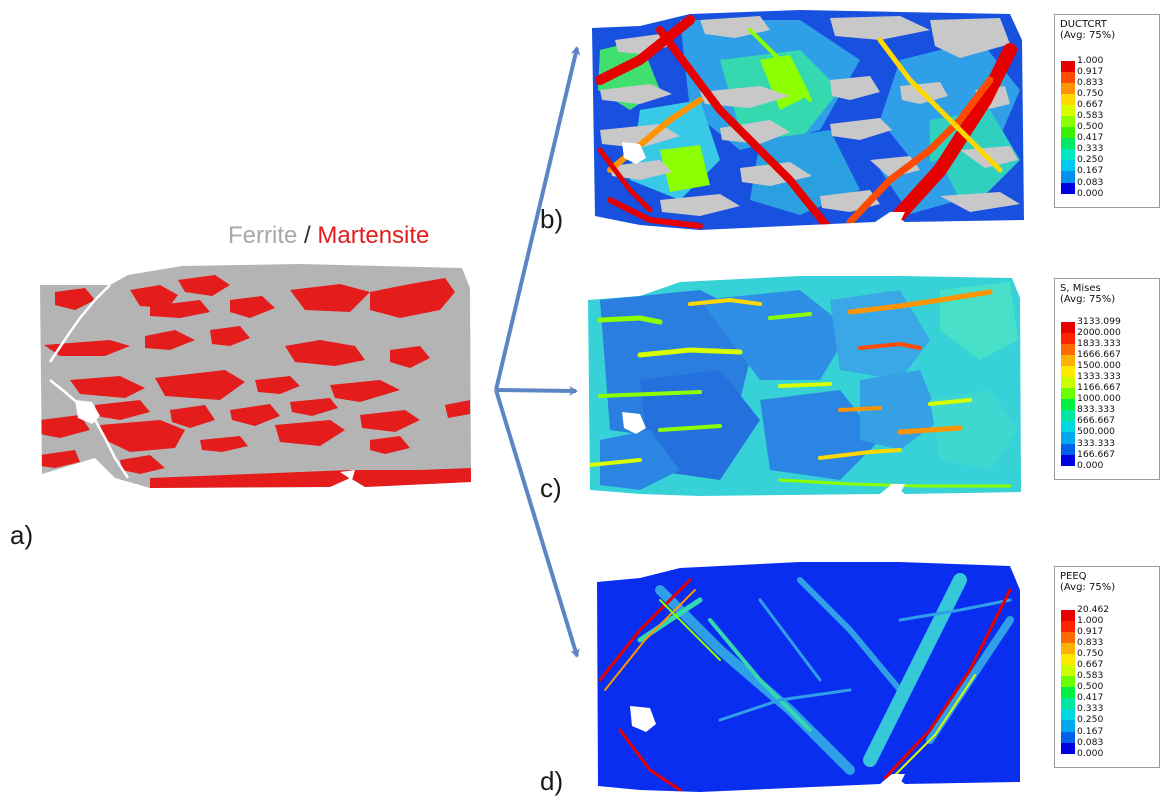 Image resolution: width=1164 pixels, height=798 pixels. What do you see at coordinates (255, 381) in the screenshot?
I see `martensite-islands` at bounding box center [255, 381].